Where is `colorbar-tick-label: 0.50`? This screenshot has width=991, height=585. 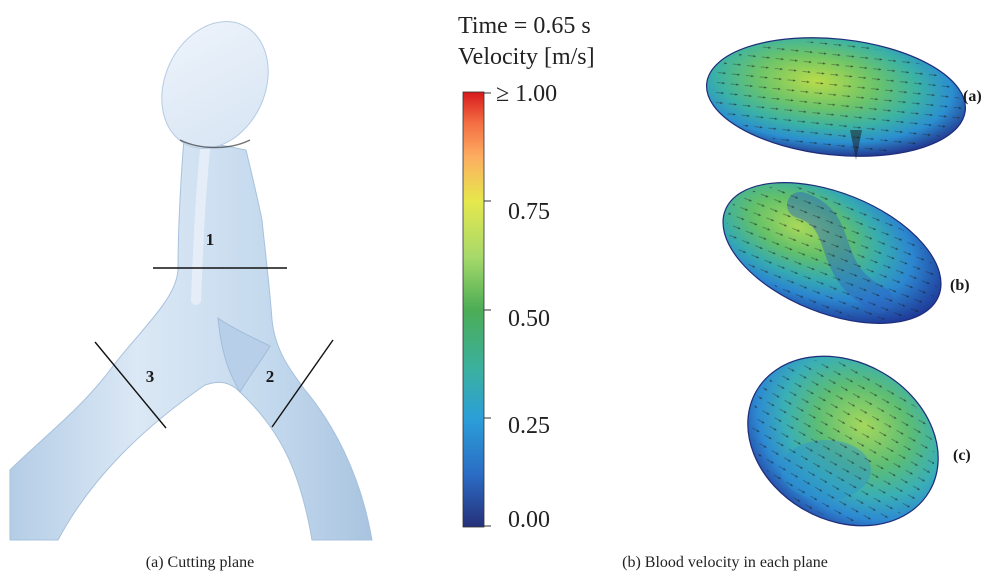 colorbar-tick-label: 0.50 is located at coordinates (529, 319).